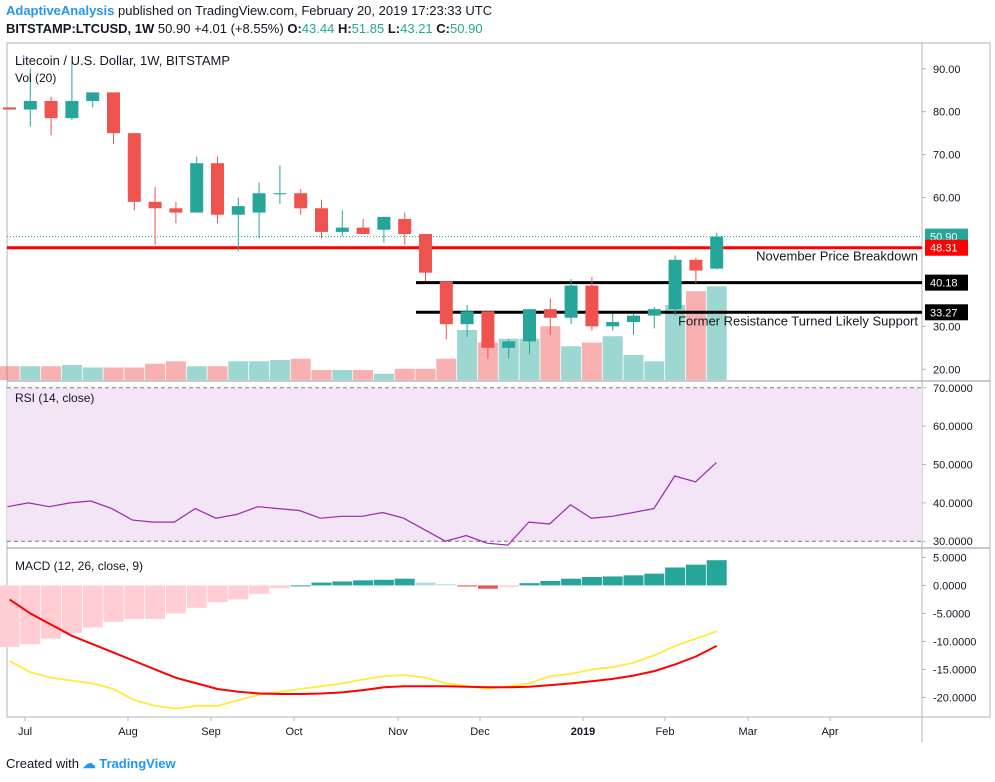  Describe the element at coordinates (665, 732) in the screenshot. I see `time-tick-label: Feb` at that location.